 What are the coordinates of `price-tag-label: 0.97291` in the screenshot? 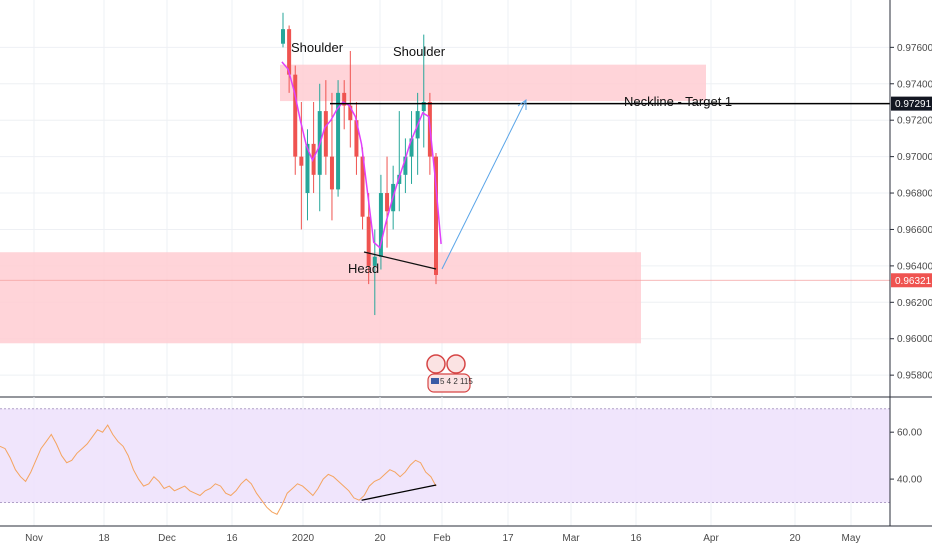 It's located at (913, 104).